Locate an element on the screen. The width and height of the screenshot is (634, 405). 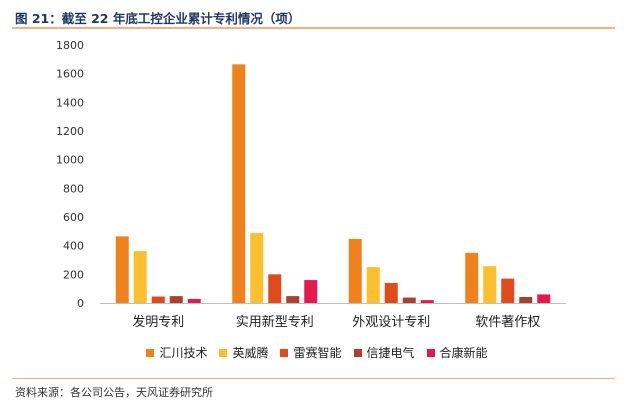
legend-item: 合康新能 is located at coordinates (457, 352).